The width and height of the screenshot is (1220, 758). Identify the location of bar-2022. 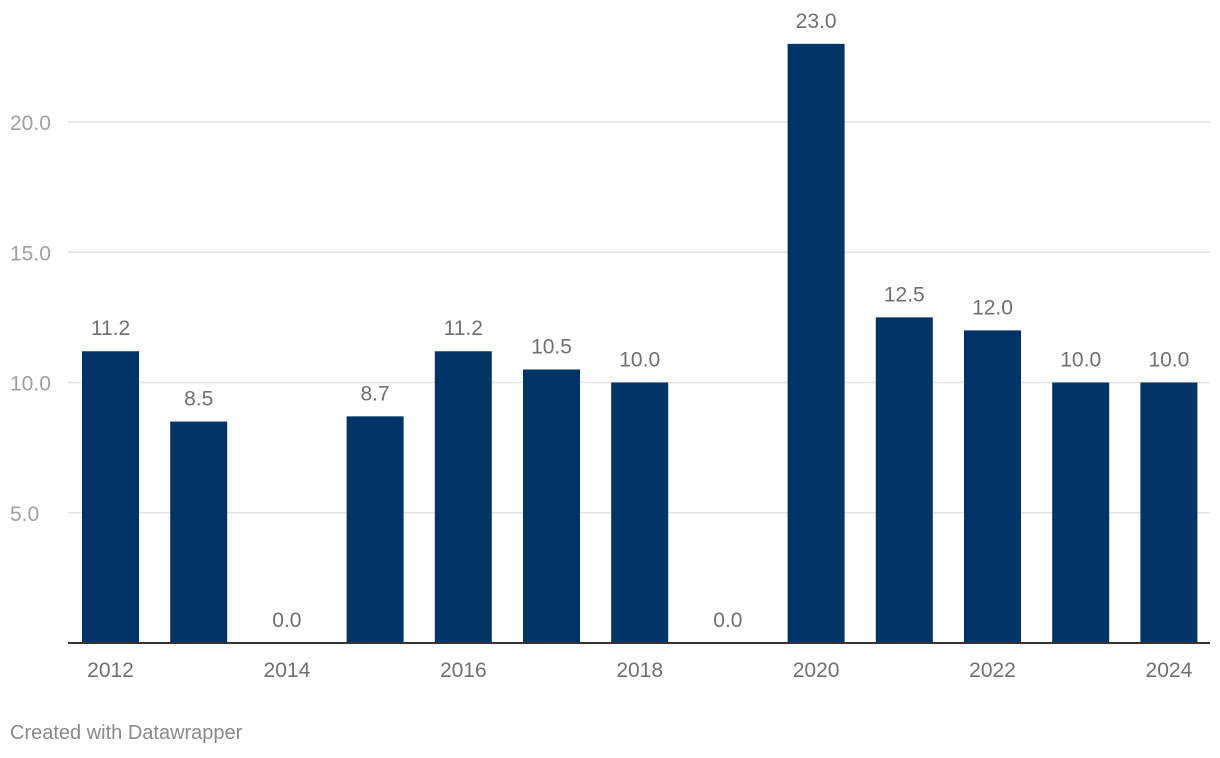
(992, 486).